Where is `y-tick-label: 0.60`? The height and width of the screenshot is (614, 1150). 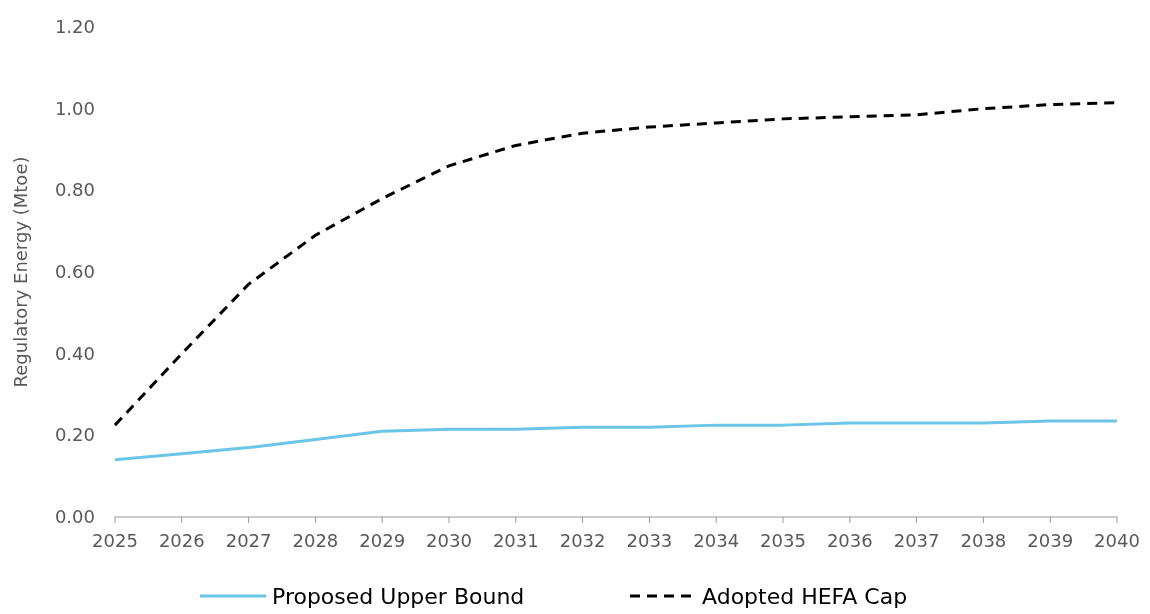
y-tick-label: 0.60 is located at coordinates (74, 271).